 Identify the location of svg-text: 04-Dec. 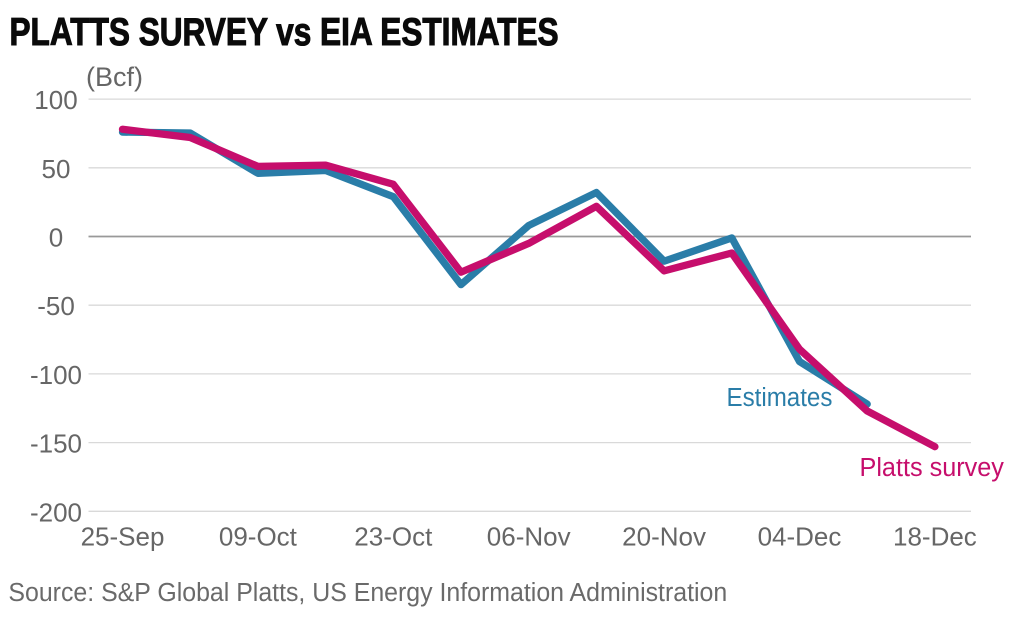
(800, 537).